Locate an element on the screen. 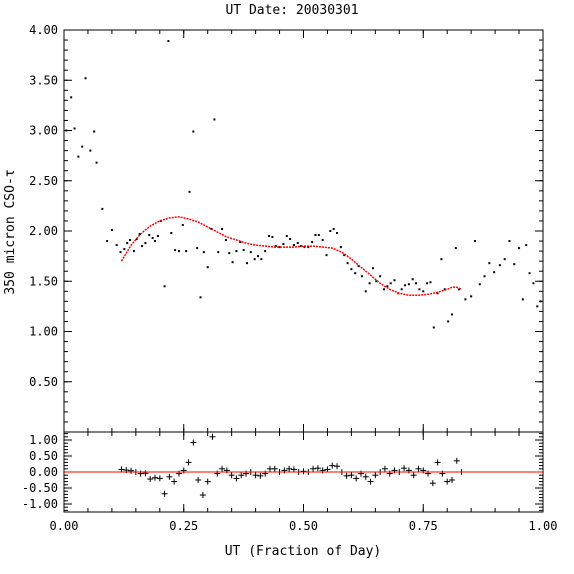 The width and height of the screenshot is (574, 574). y-tick-label: 3.50 is located at coordinates (43, 80).